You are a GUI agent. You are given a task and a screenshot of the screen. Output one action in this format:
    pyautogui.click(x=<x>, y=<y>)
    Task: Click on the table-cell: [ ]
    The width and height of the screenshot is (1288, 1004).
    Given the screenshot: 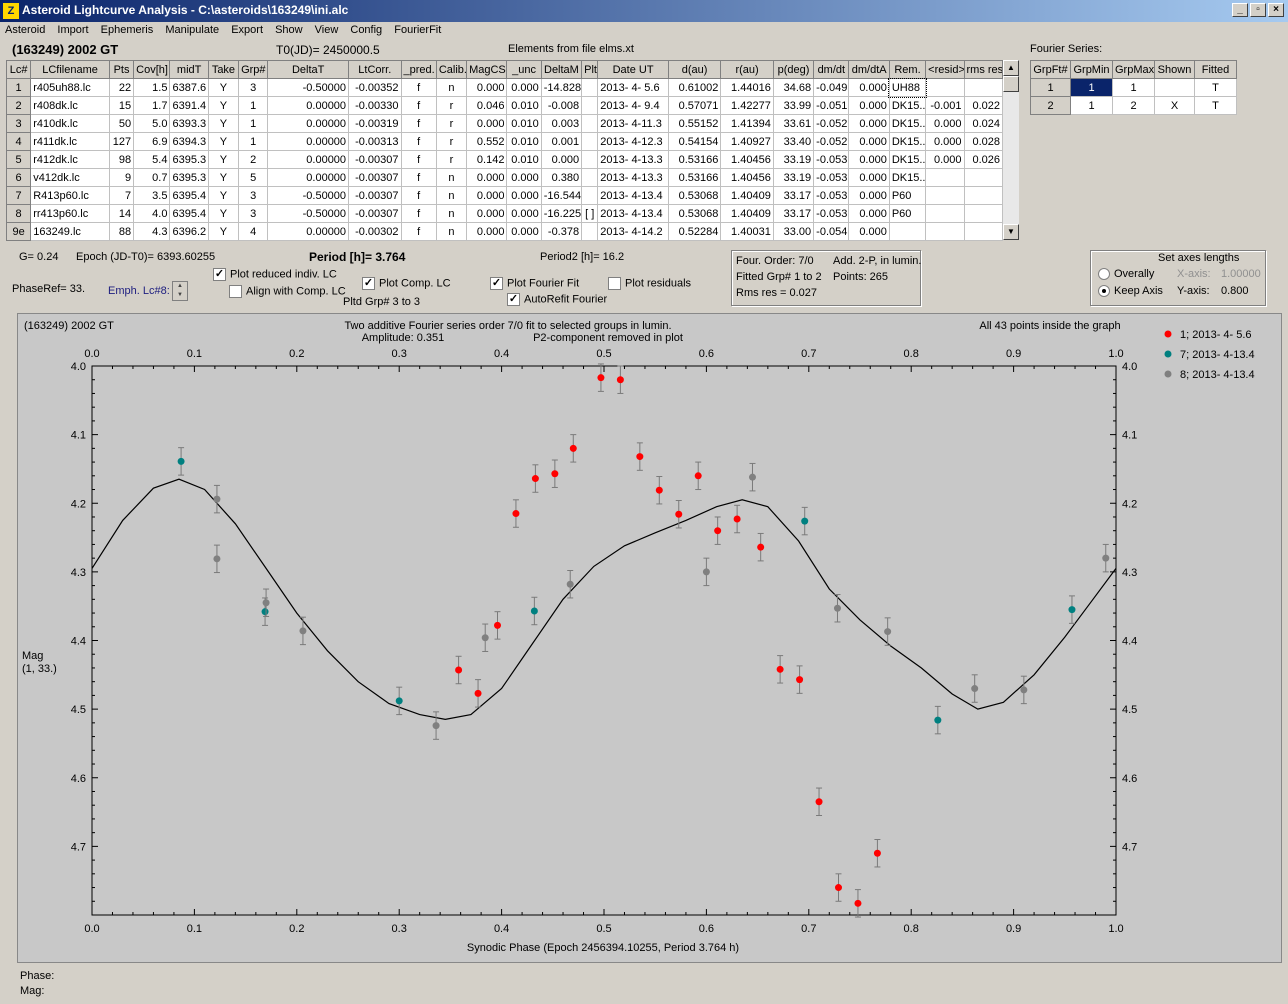 What is the action you would take?
    pyautogui.click(x=590, y=213)
    